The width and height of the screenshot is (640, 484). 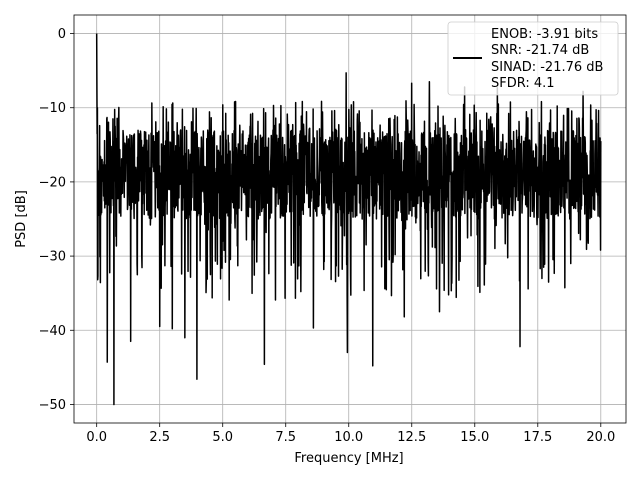 I want to click on x-tick-label: 15.0, so click(x=474, y=437).